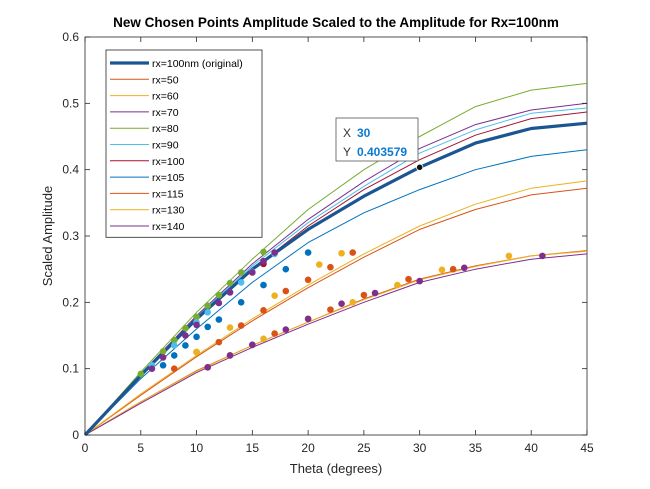  Describe the element at coordinates (70, 37) in the screenshot. I see `y-tick-label: 0.6` at that location.